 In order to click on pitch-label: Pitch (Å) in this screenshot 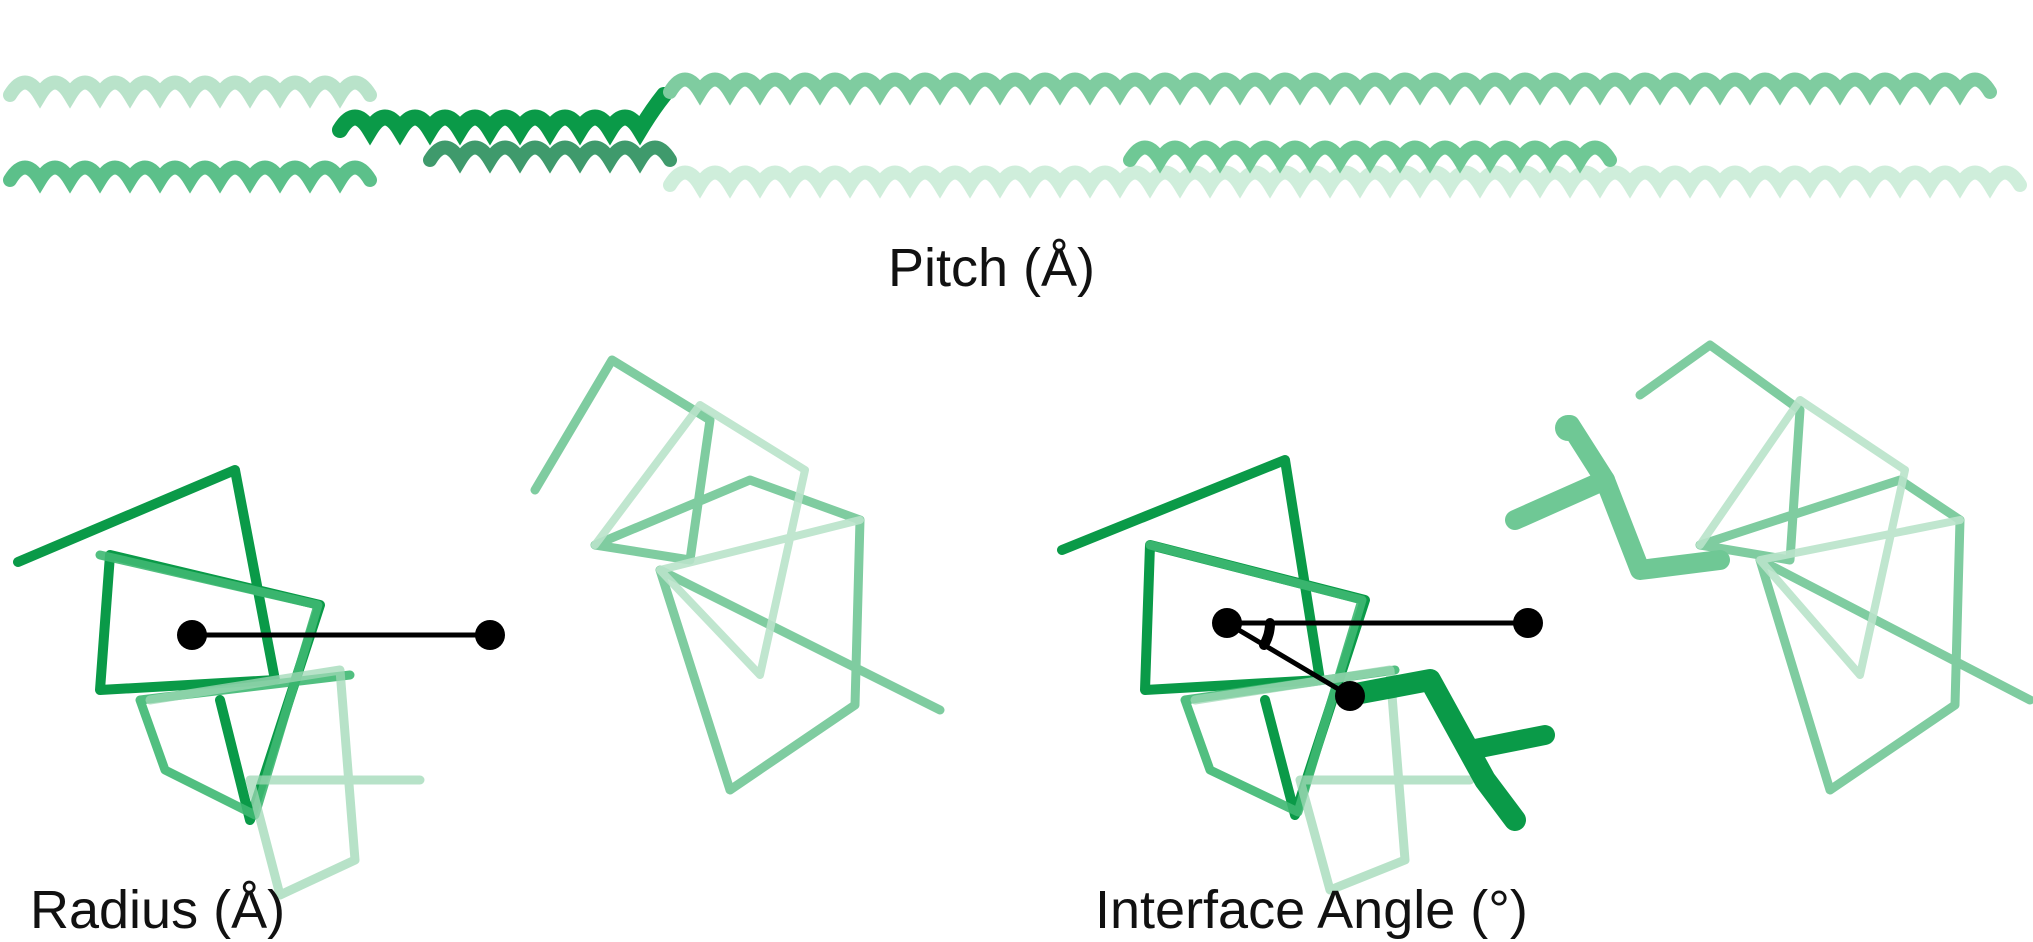, I will do `click(992, 268)`.